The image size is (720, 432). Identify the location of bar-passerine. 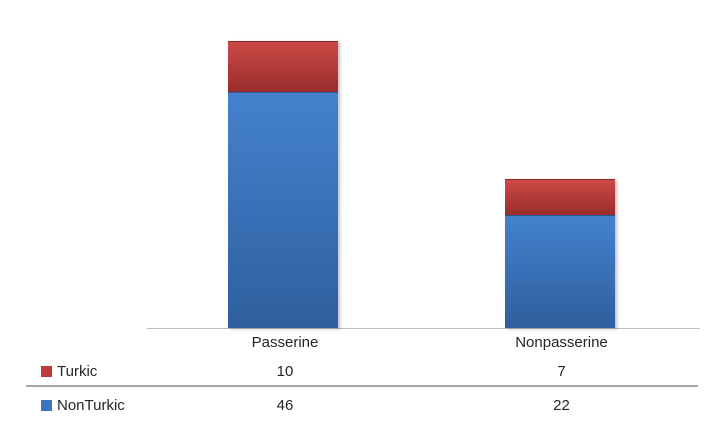
(283, 184).